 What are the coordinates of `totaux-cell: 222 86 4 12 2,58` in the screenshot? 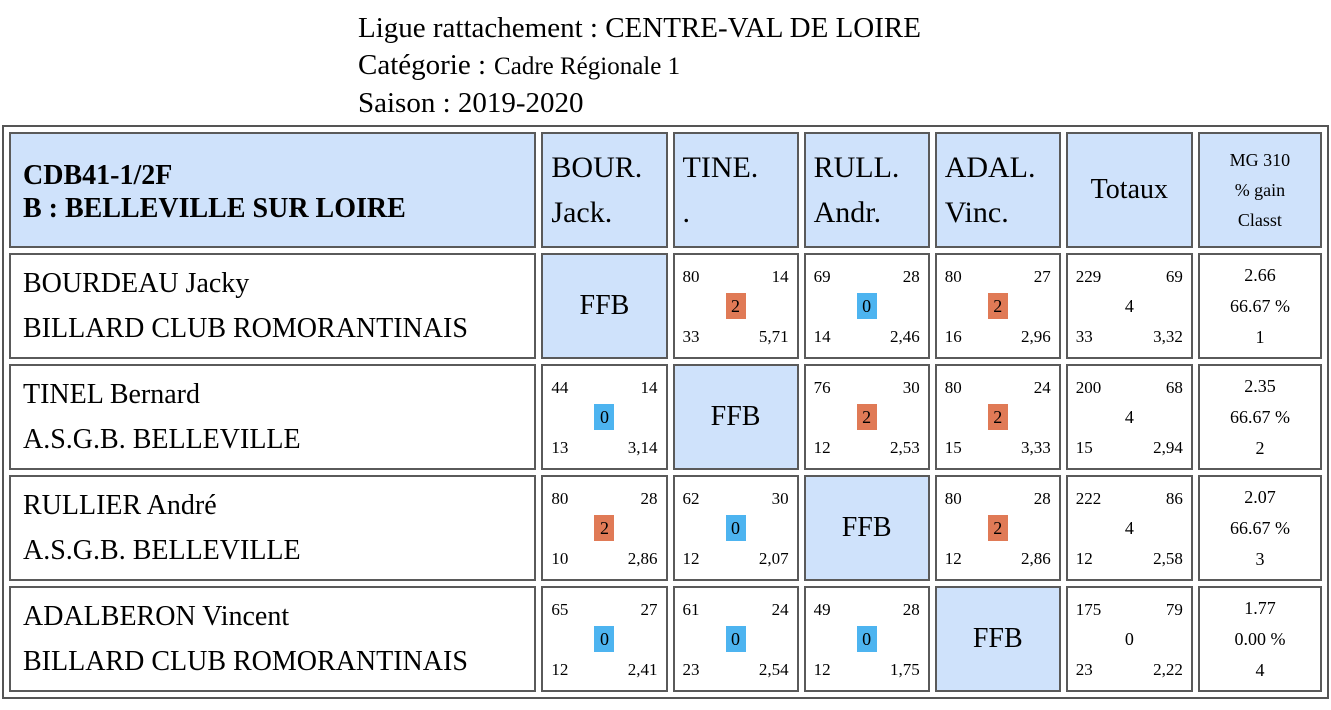 It's located at (1129, 528).